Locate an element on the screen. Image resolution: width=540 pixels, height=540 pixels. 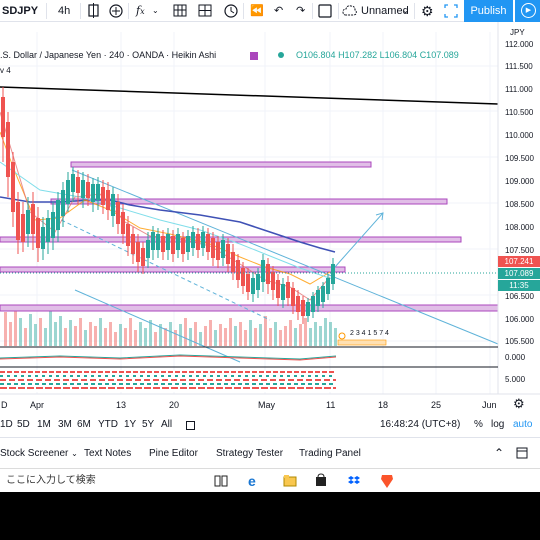
settings-gear-icon: ⚙ is located at coordinates (519, 403).